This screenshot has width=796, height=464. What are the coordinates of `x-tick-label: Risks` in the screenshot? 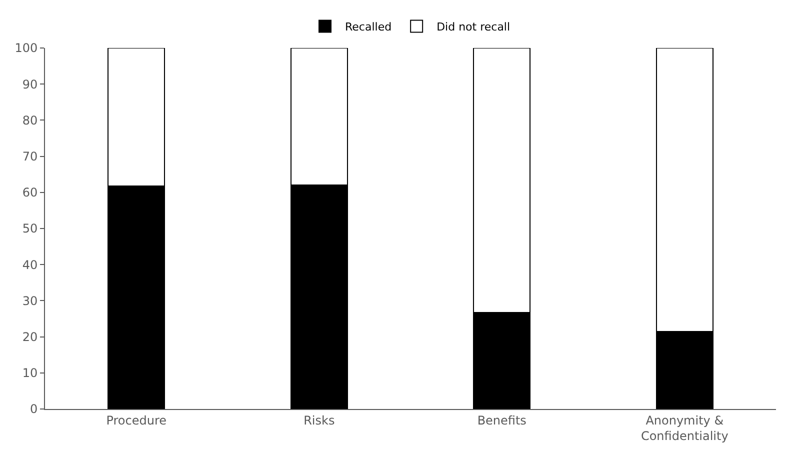 It's located at (319, 420).